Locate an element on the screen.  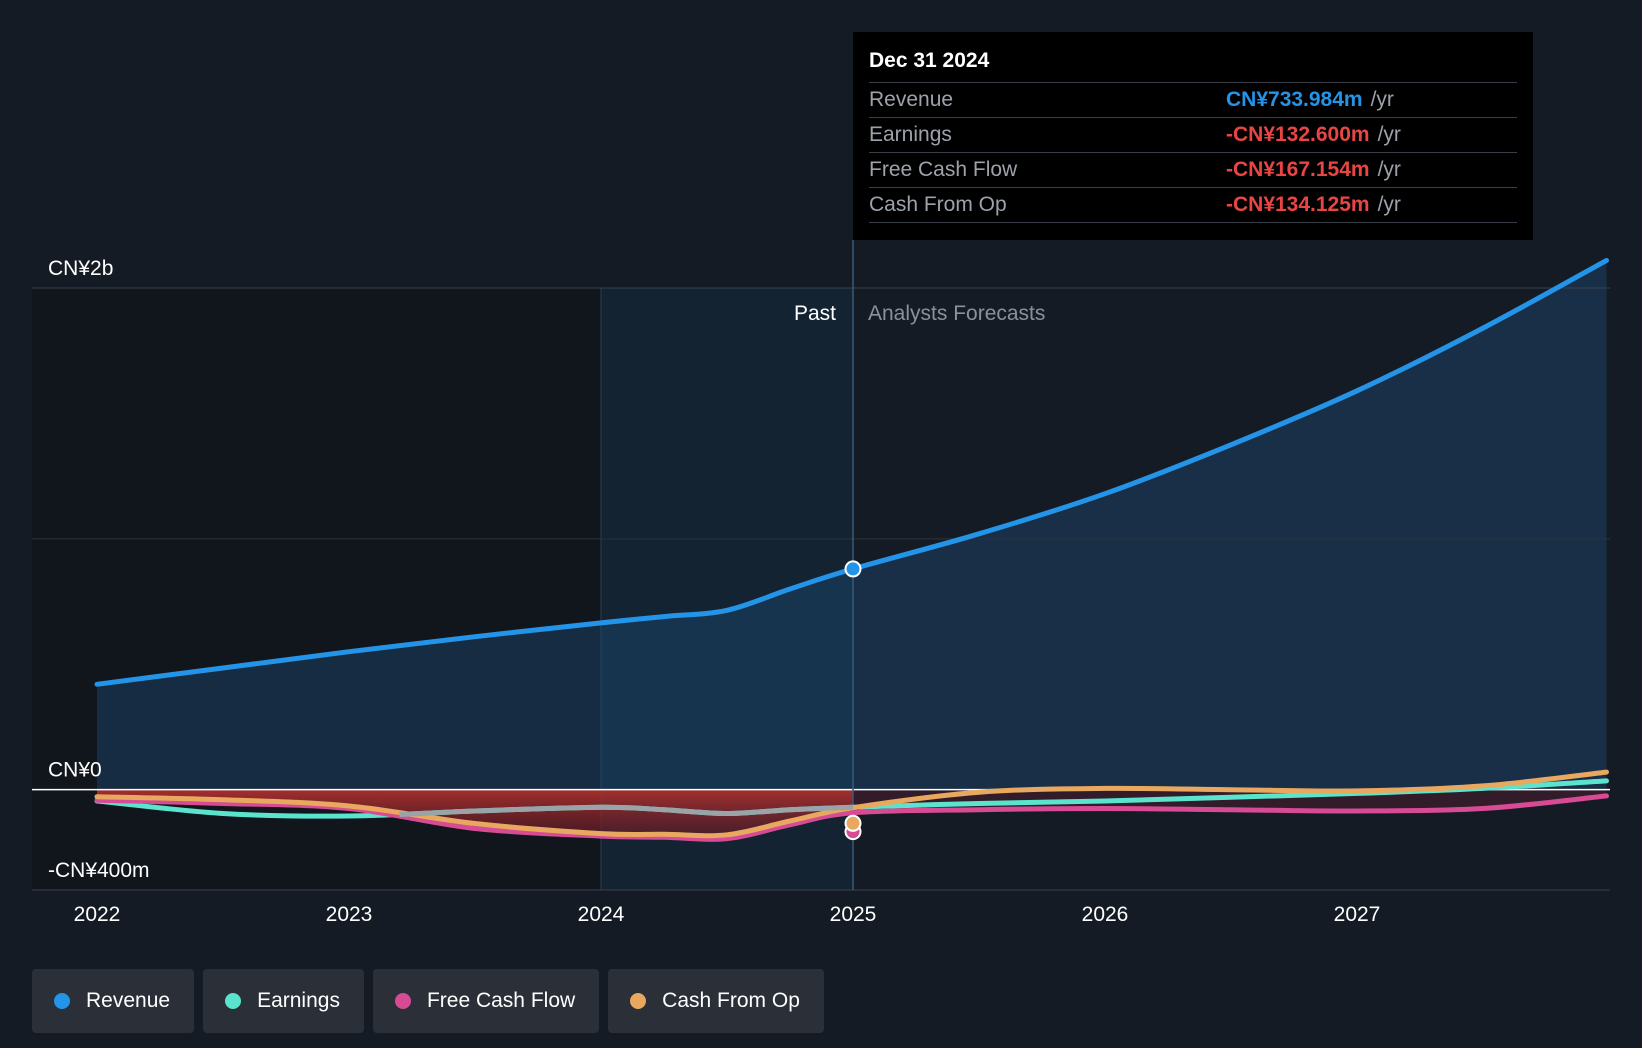
tooltip-label: Revenue is located at coordinates (911, 99).